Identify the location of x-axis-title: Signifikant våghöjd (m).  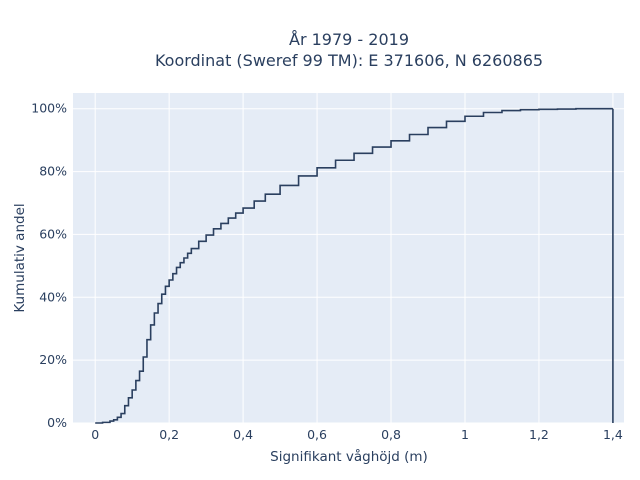
(349, 456).